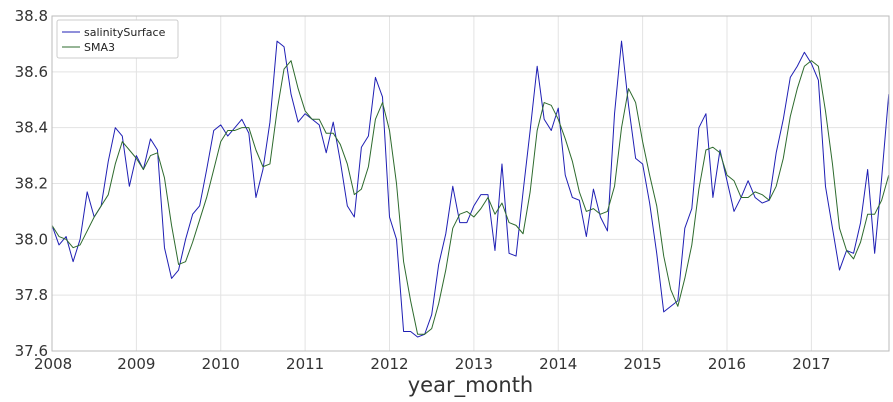 The image size is (893, 402). What do you see at coordinates (727, 364) in the screenshot?
I see `x-tick-label: 2016` at bounding box center [727, 364].